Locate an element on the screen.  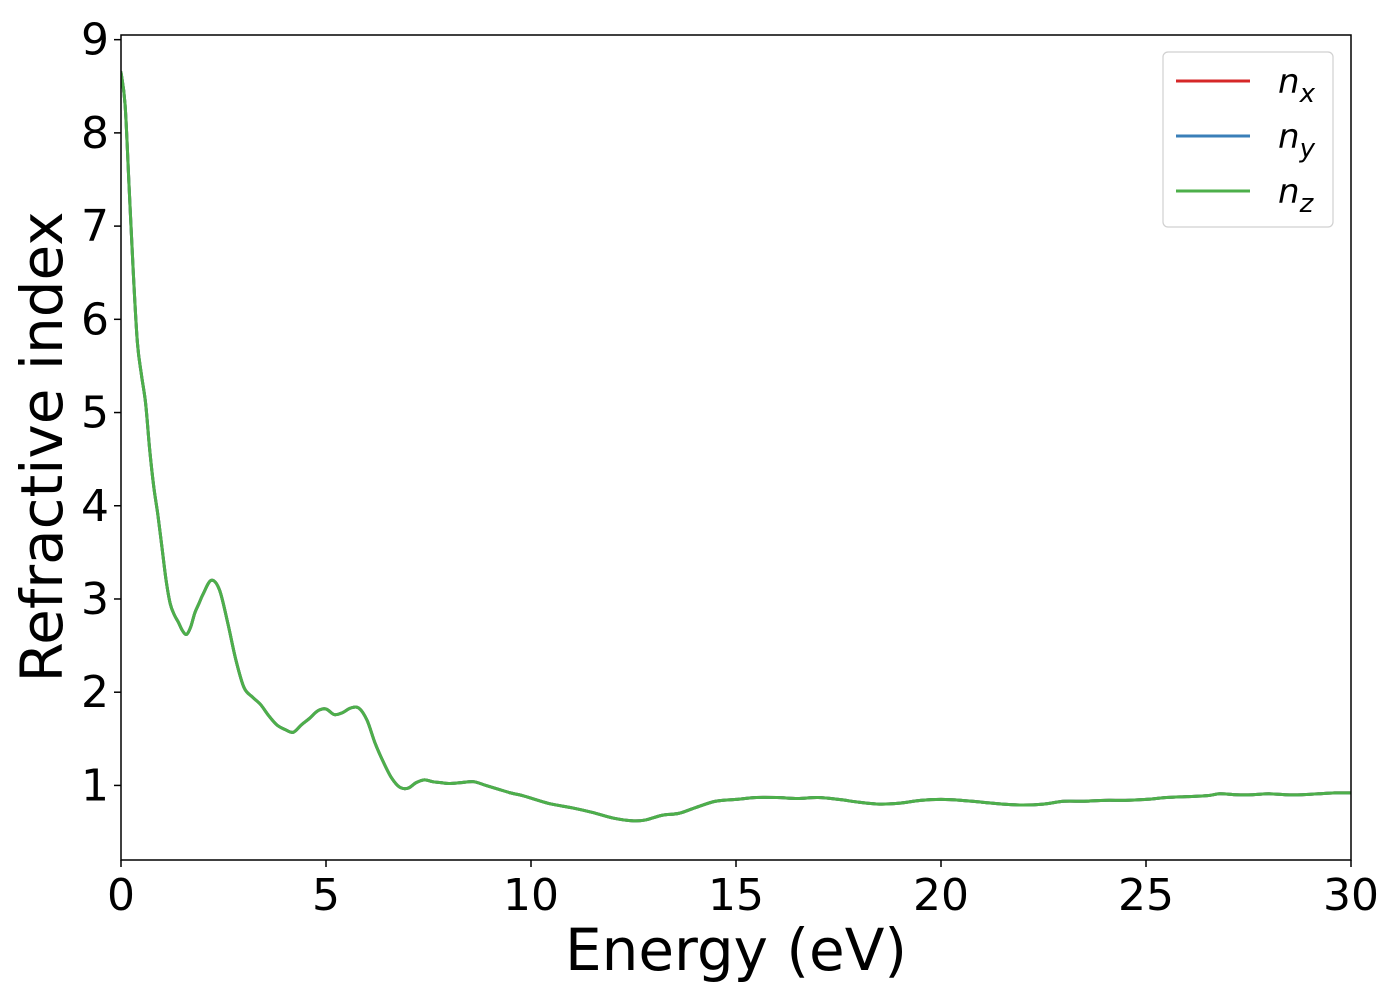
legend-box is located at coordinates (1248, 139).